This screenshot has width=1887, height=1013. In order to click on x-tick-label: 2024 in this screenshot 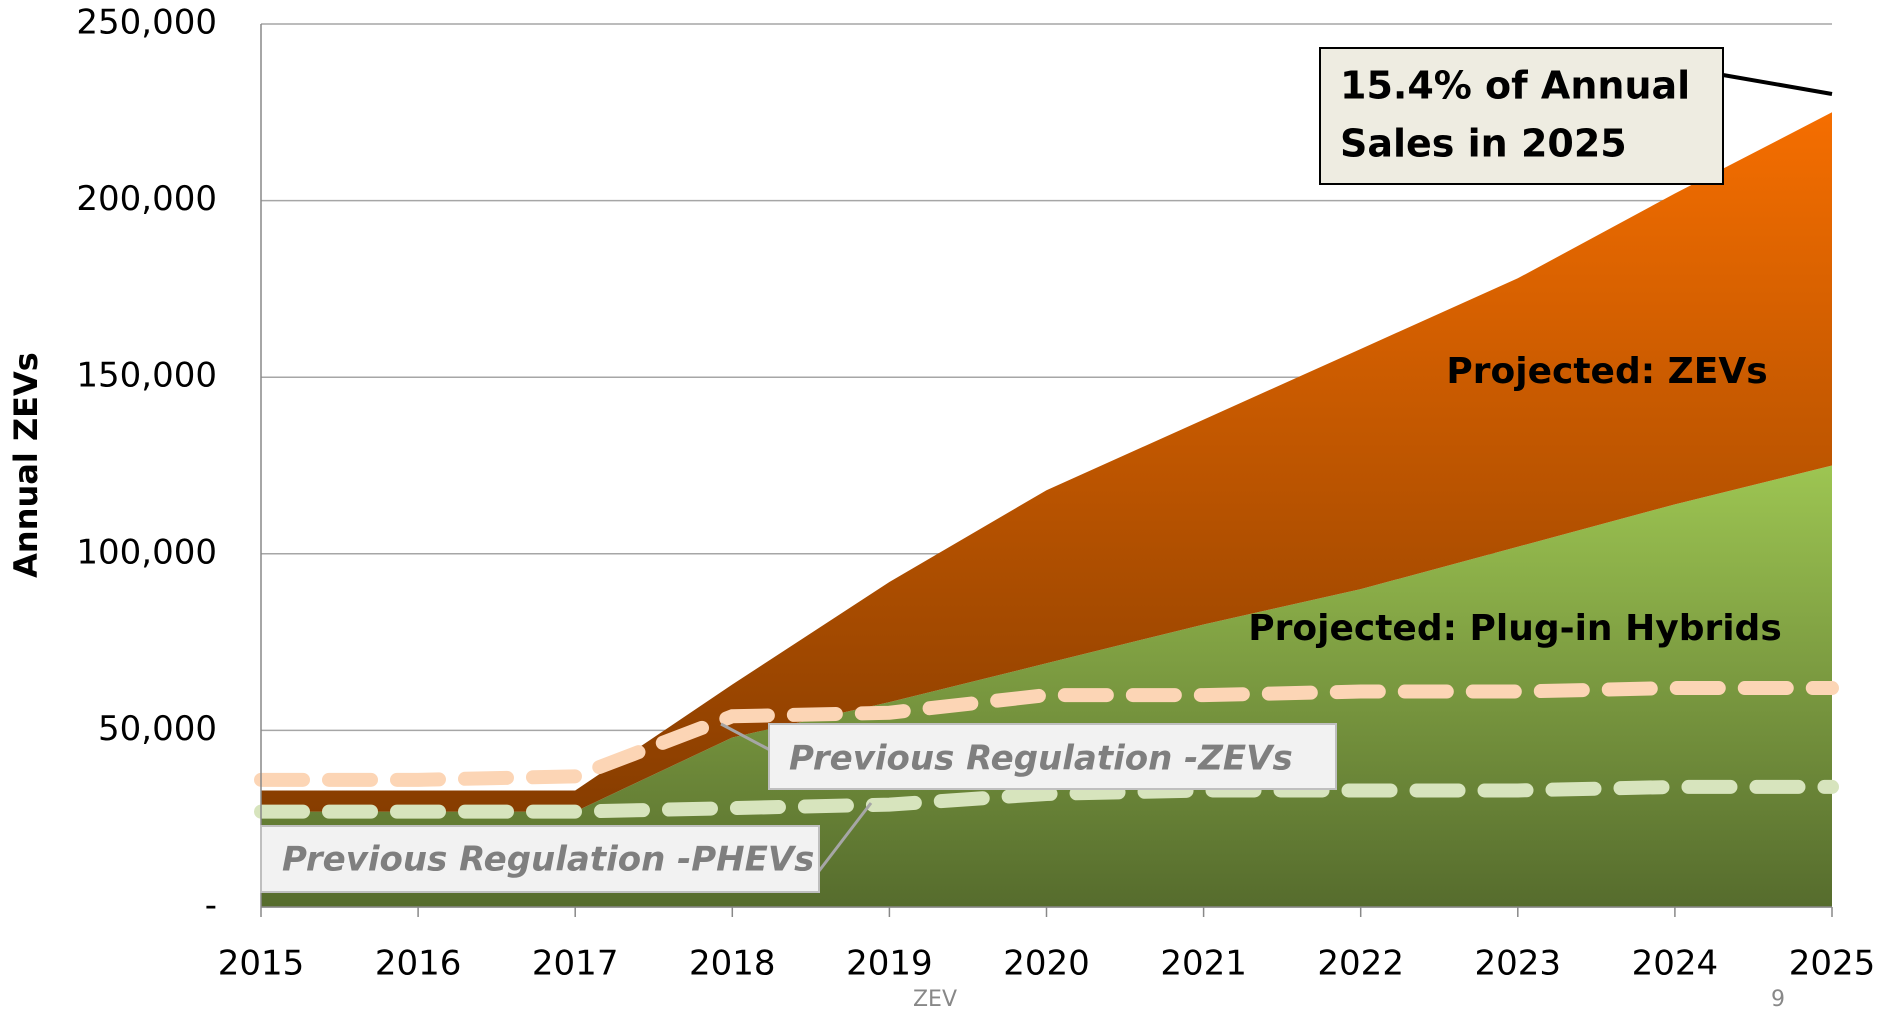, I will do `click(1675, 964)`.